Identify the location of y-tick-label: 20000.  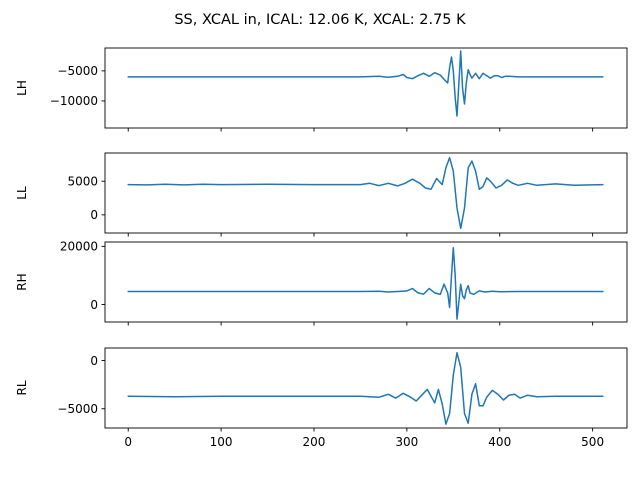
(79, 247).